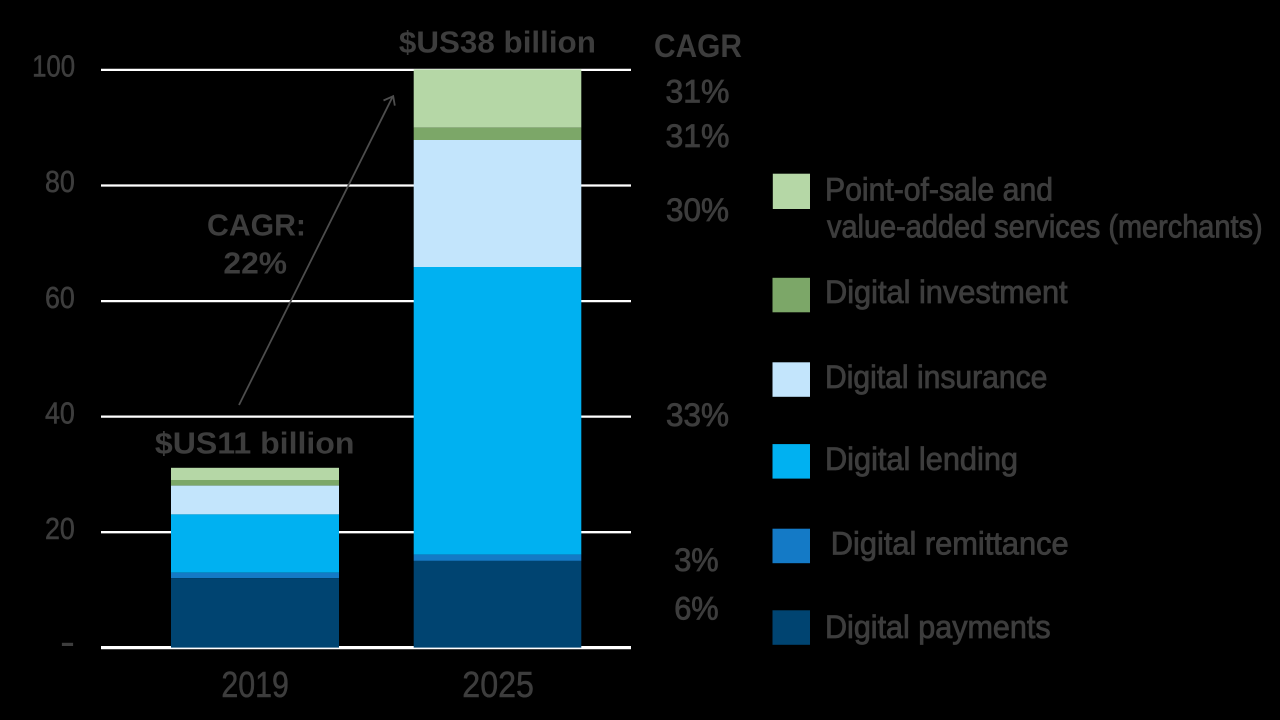  I want to click on svg-text: 80, so click(60, 182).